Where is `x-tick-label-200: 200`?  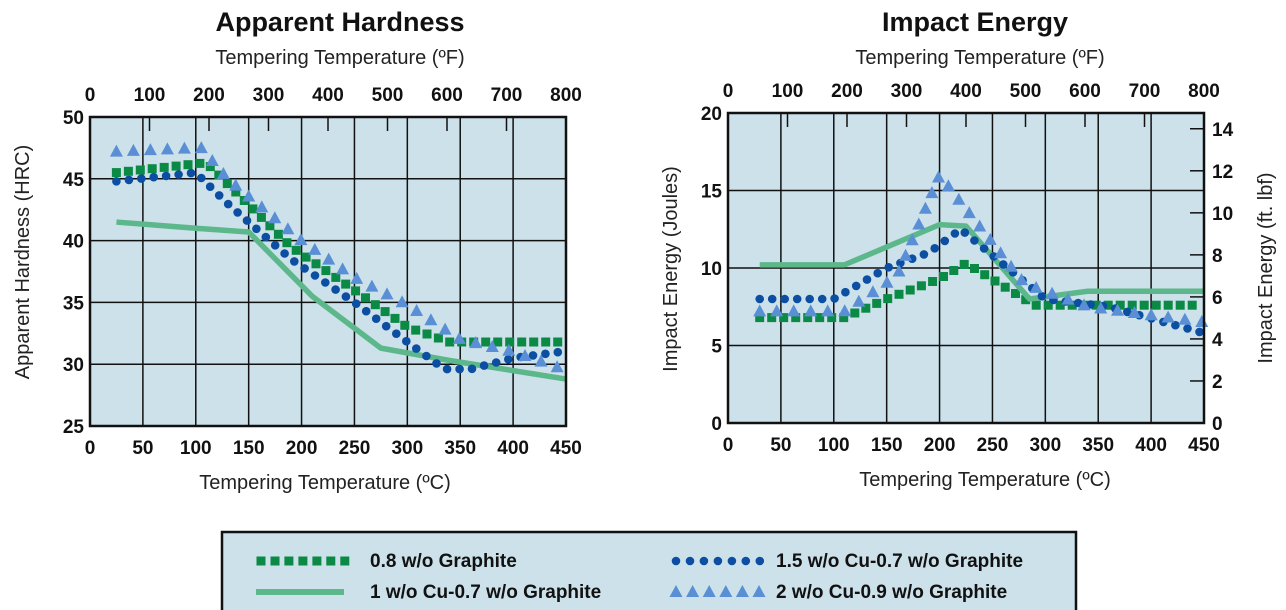
x-tick-label-200: 200 is located at coordinates (940, 445).